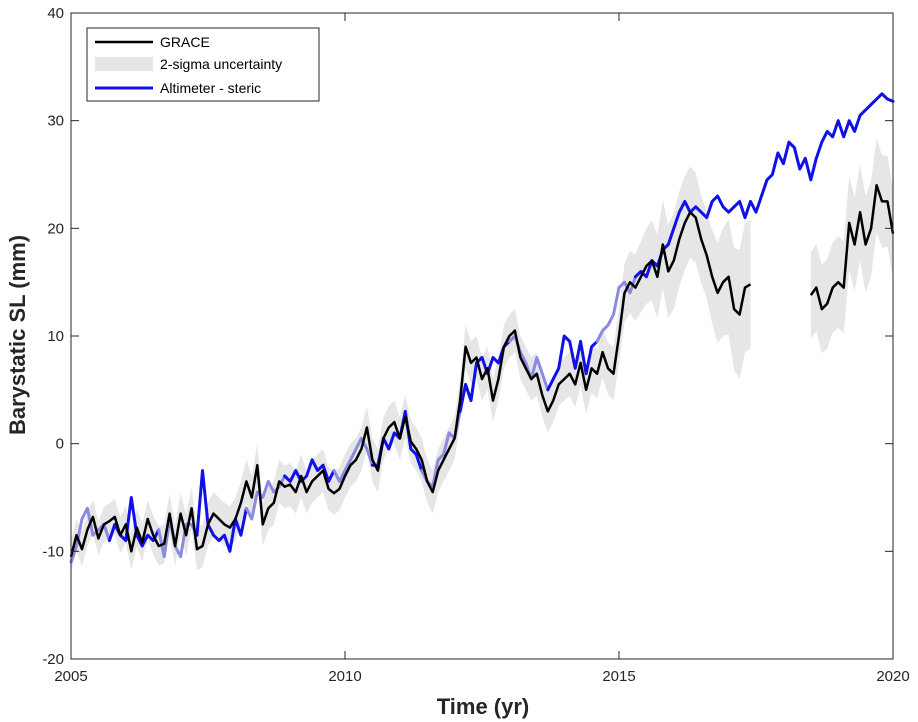 This screenshot has height=722, width=918. Describe the element at coordinates (124, 64) in the screenshot. I see `legend-swatch-uncertainty` at that location.